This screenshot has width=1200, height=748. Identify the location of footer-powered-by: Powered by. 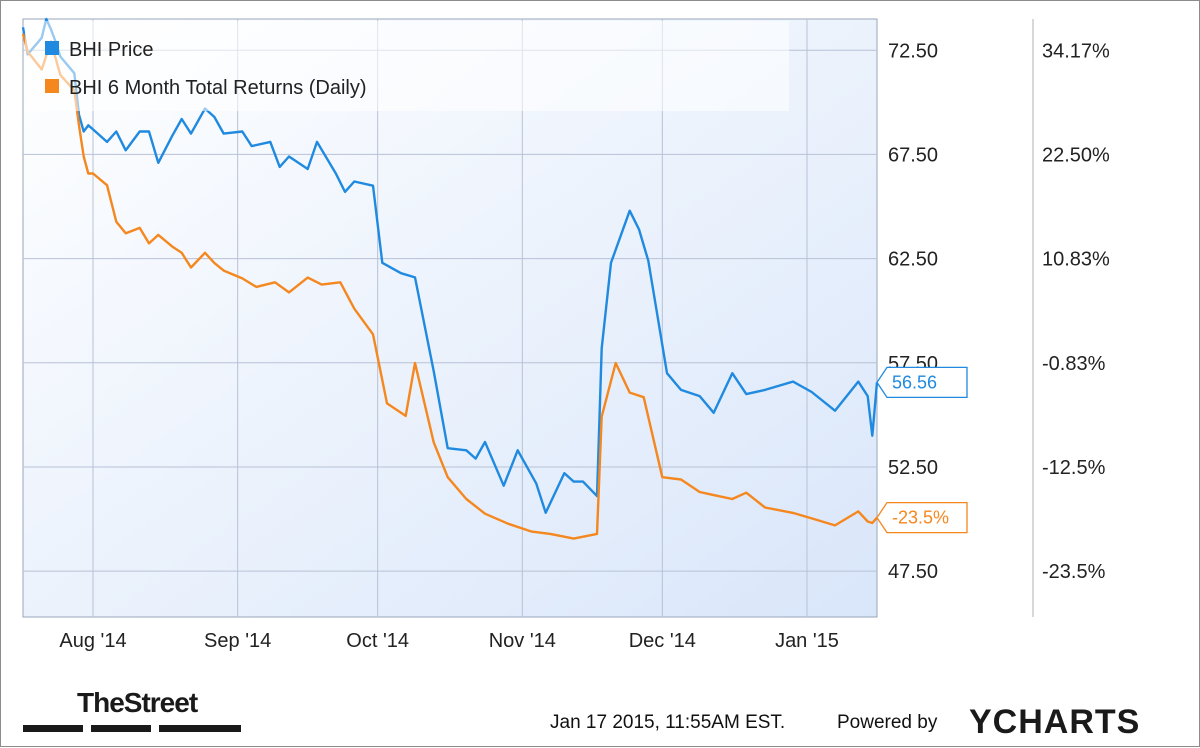
(887, 722).